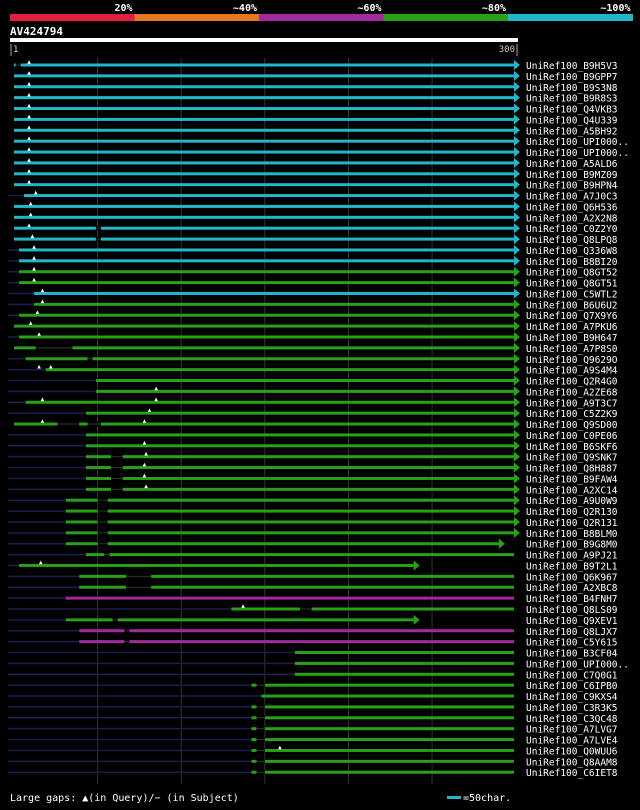 The image size is (640, 810). What do you see at coordinates (572, 469) in the screenshot?
I see `hit-label: UniRef100_Q8H887` at bounding box center [572, 469].